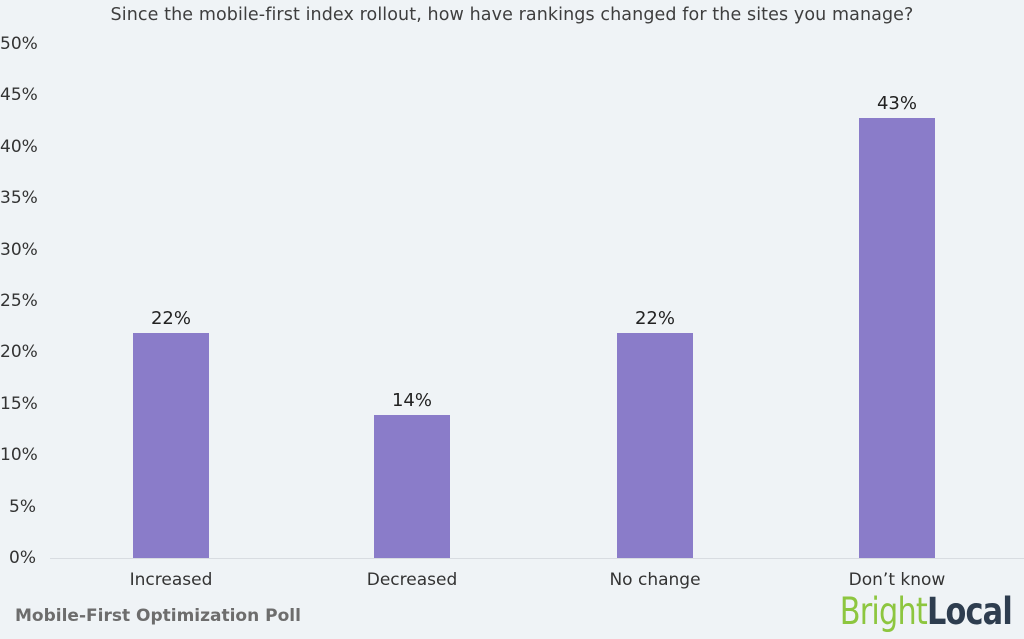 The width and height of the screenshot is (1024, 639). Describe the element at coordinates (970, 611) in the screenshot. I see `logo-text-local: Local` at that location.